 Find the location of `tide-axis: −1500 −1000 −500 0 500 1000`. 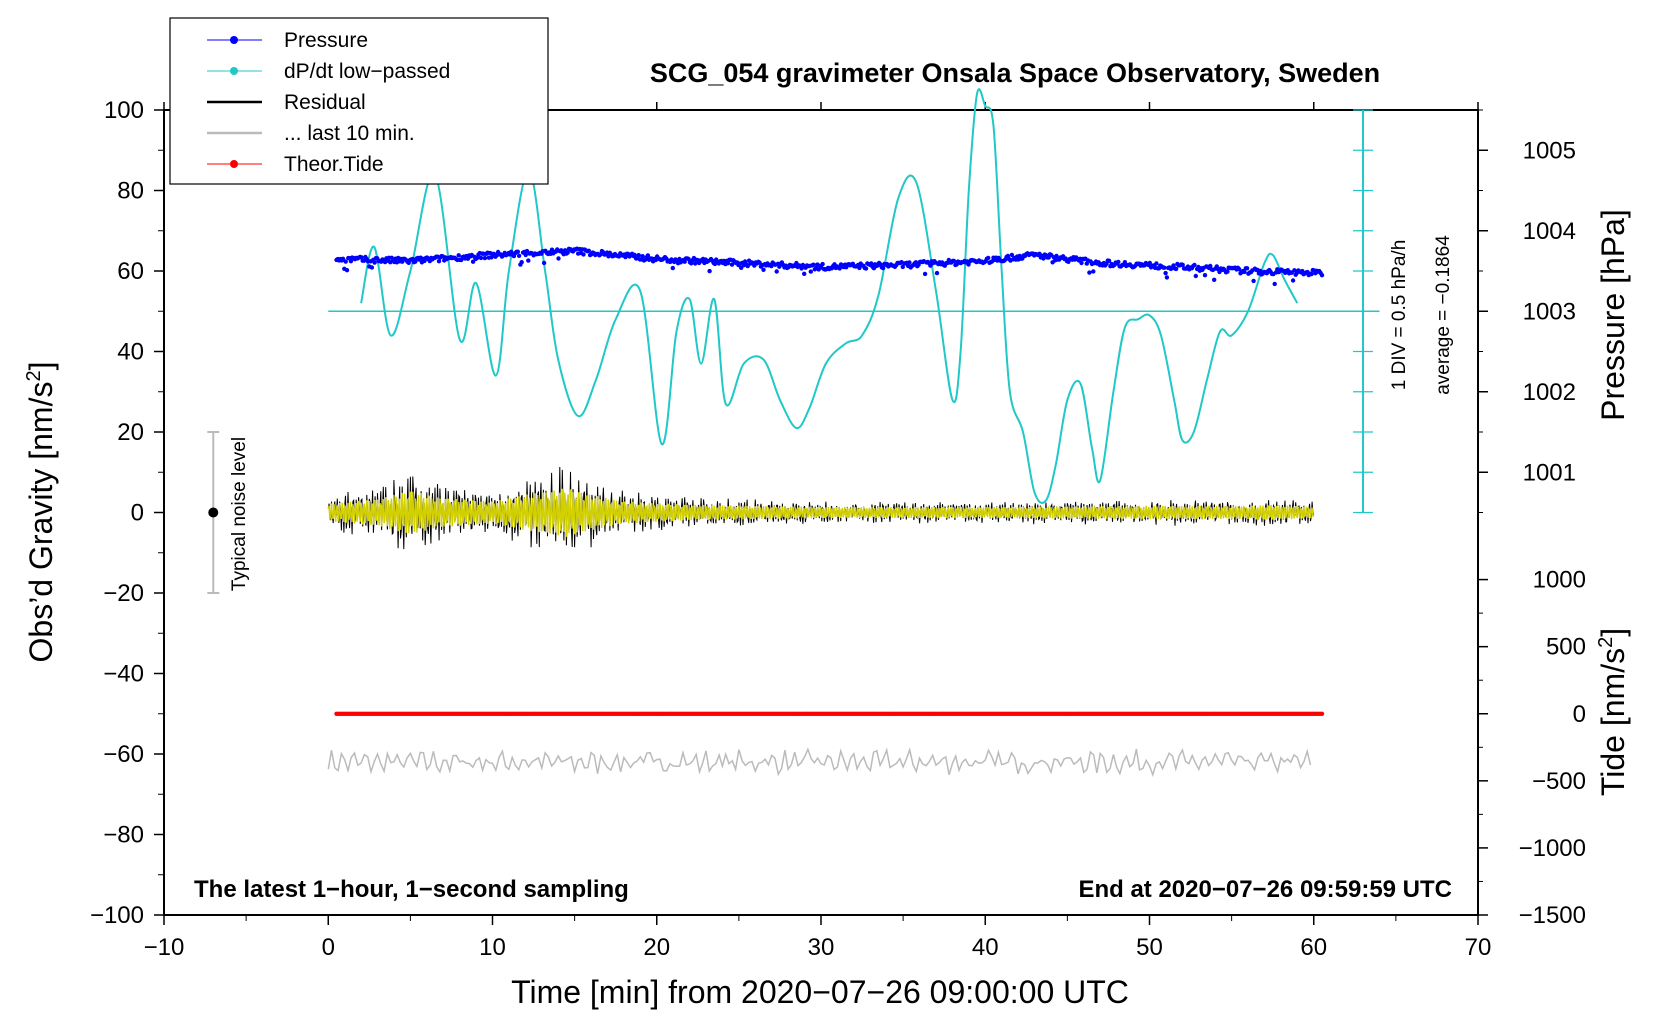

tide-axis: −1500 −1000 −500 0 500 1000 is located at coordinates (1532, 748).